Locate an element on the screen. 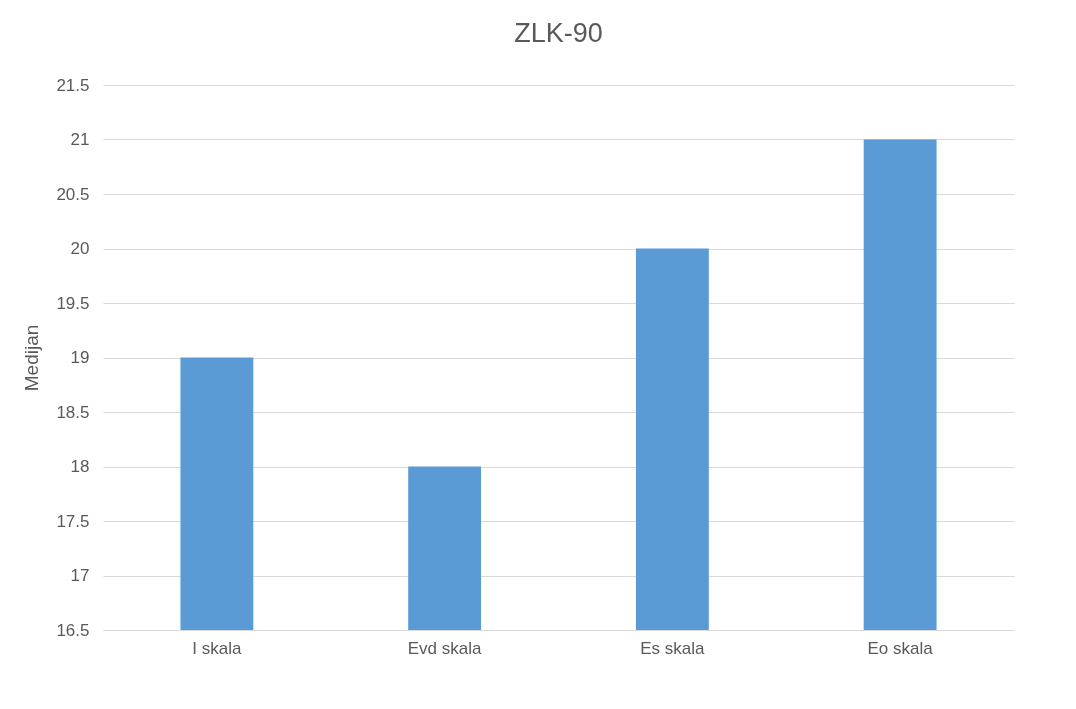 The image size is (1076, 709). y-axis-title: Medijan is located at coordinates (32, 358).